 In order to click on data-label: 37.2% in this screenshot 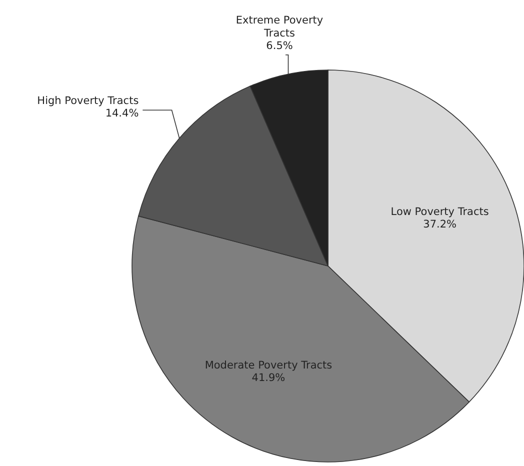, I will do `click(440, 224)`.